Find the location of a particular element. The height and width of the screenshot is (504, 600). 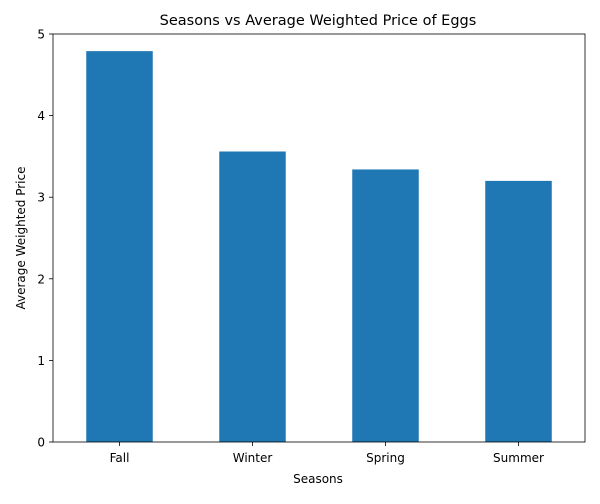

y-tick-label: 2 is located at coordinates (41, 279).